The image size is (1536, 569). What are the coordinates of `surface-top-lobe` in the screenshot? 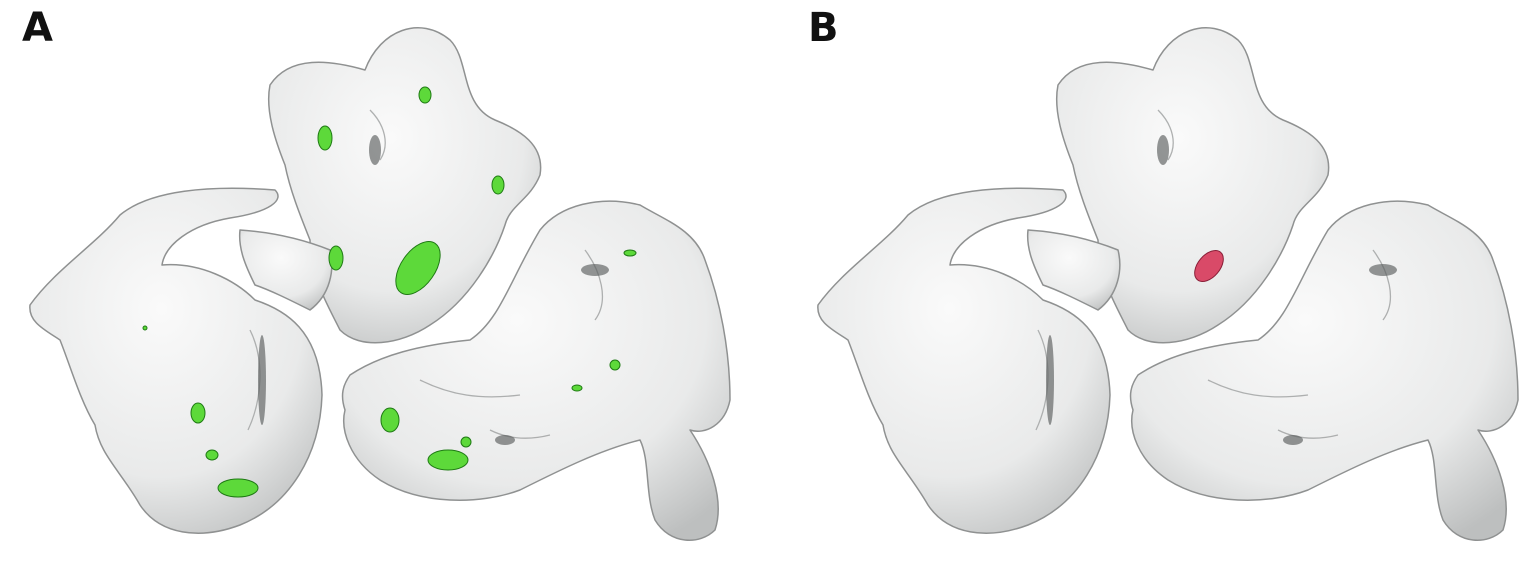 It's located at (1192, 185).